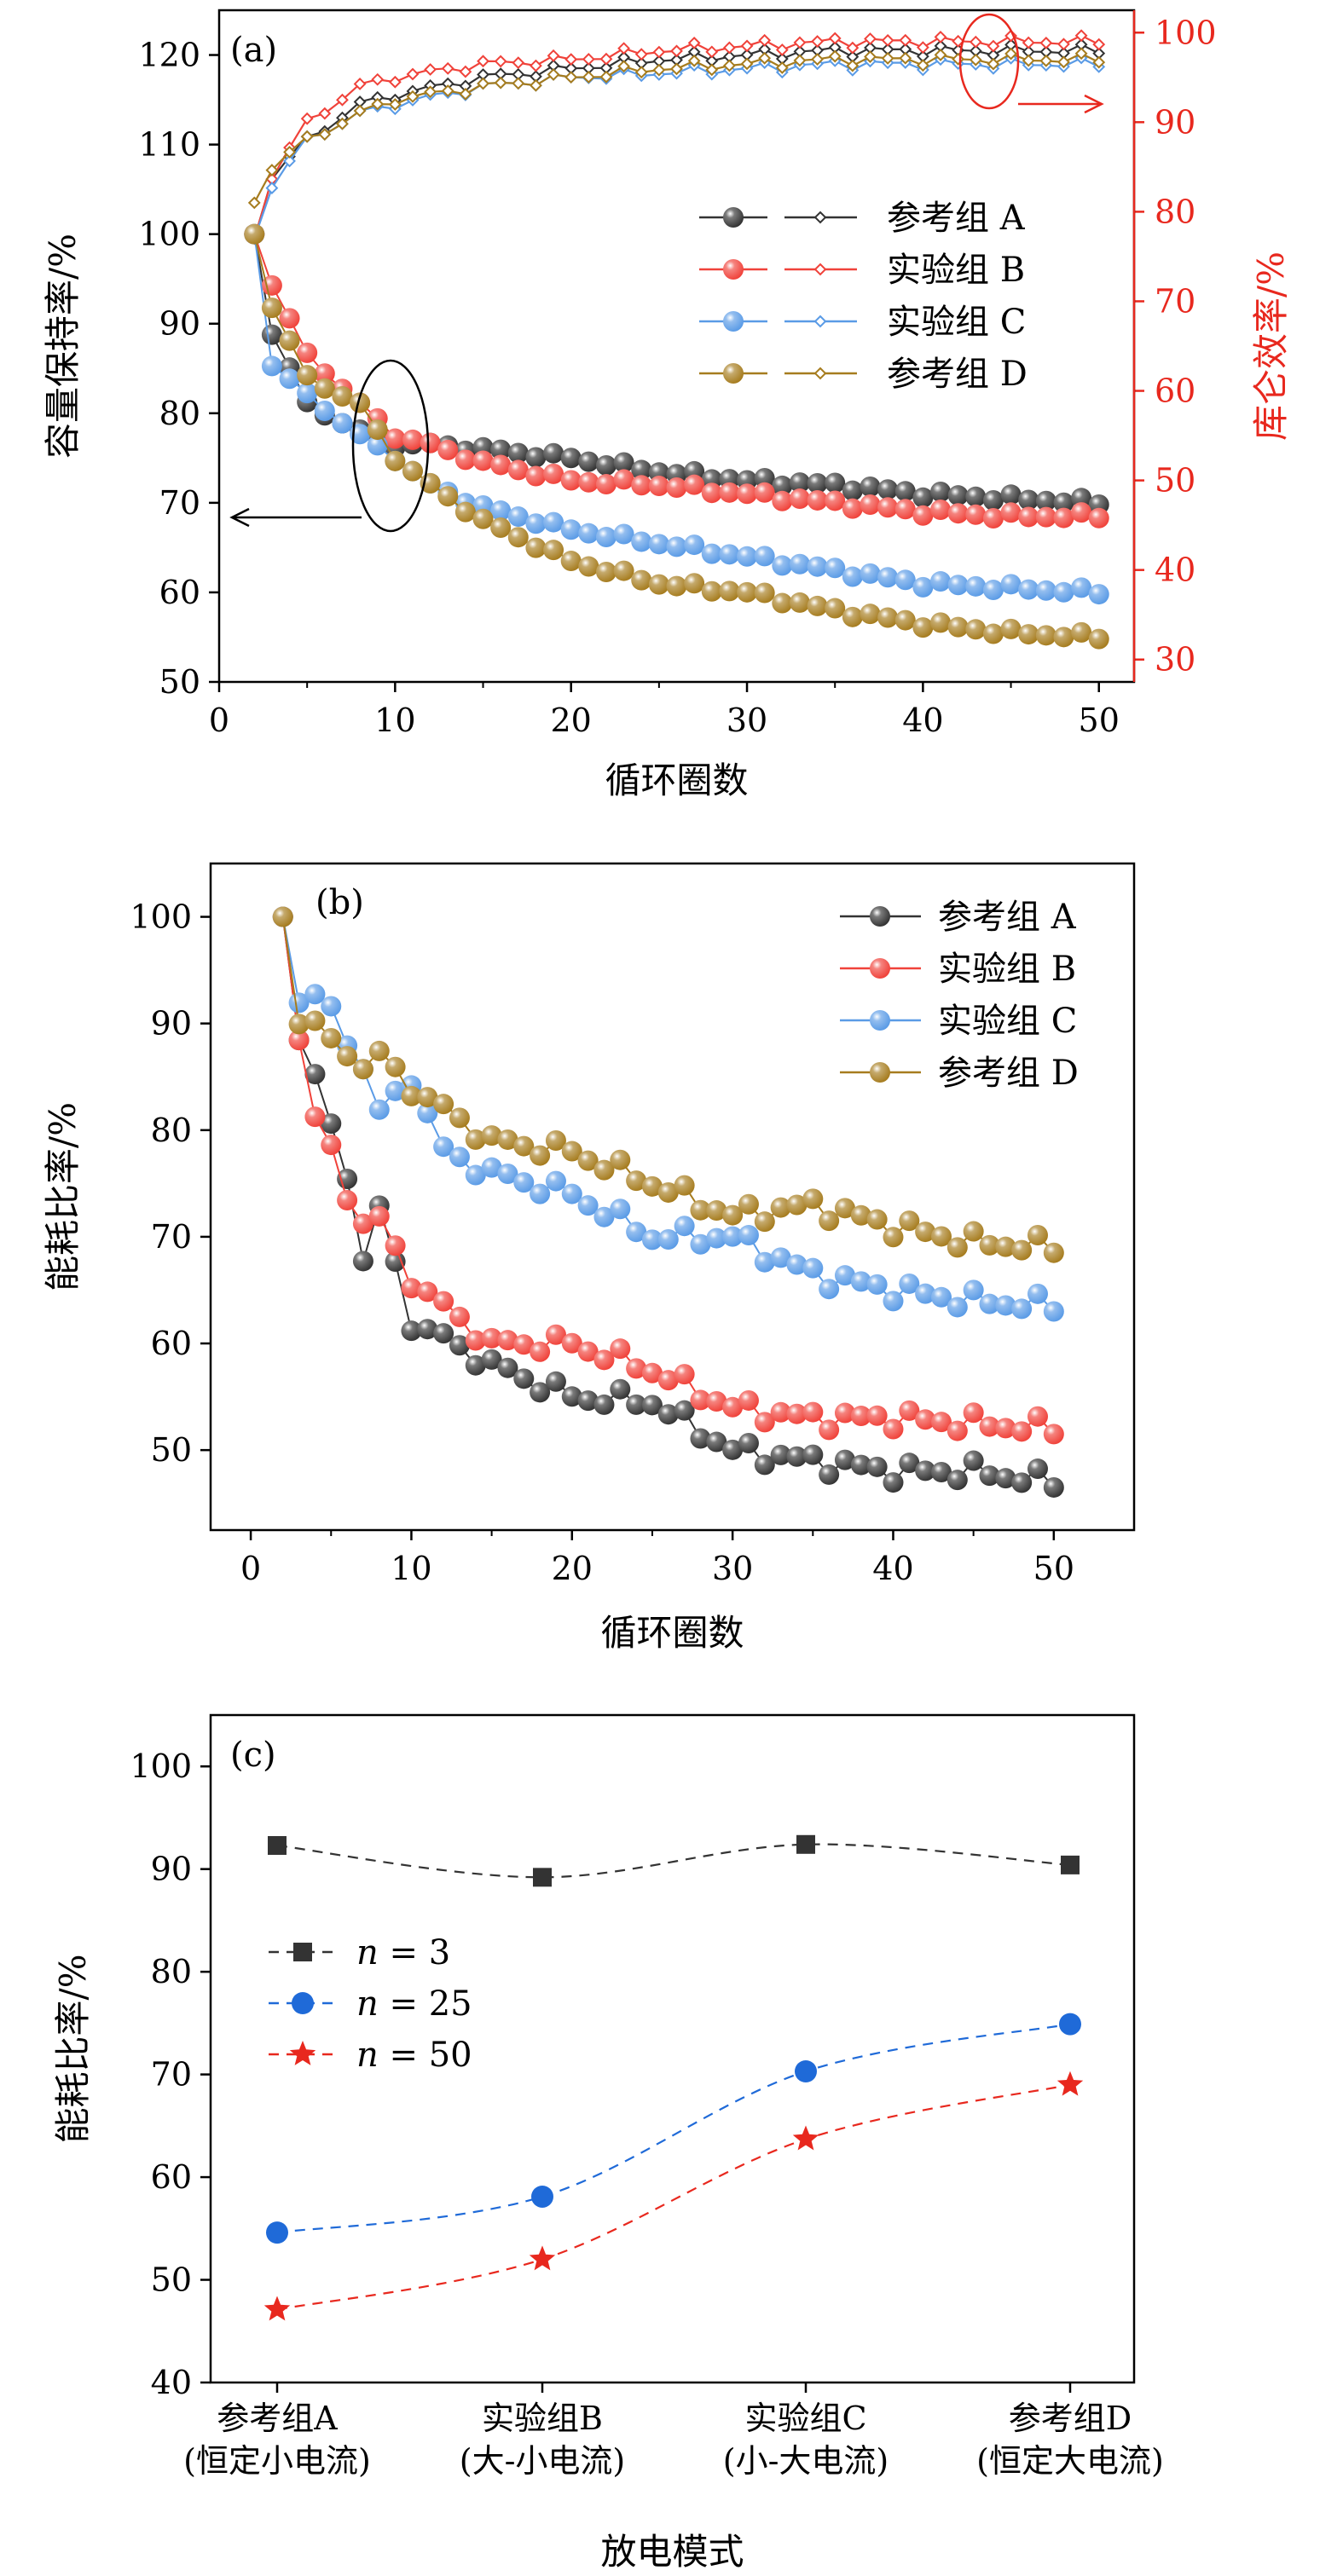 This screenshot has width=1343, height=2576. What do you see at coordinates (1186, 32) in the screenshot?
I see `y2-tick-label: 100` at bounding box center [1186, 32].